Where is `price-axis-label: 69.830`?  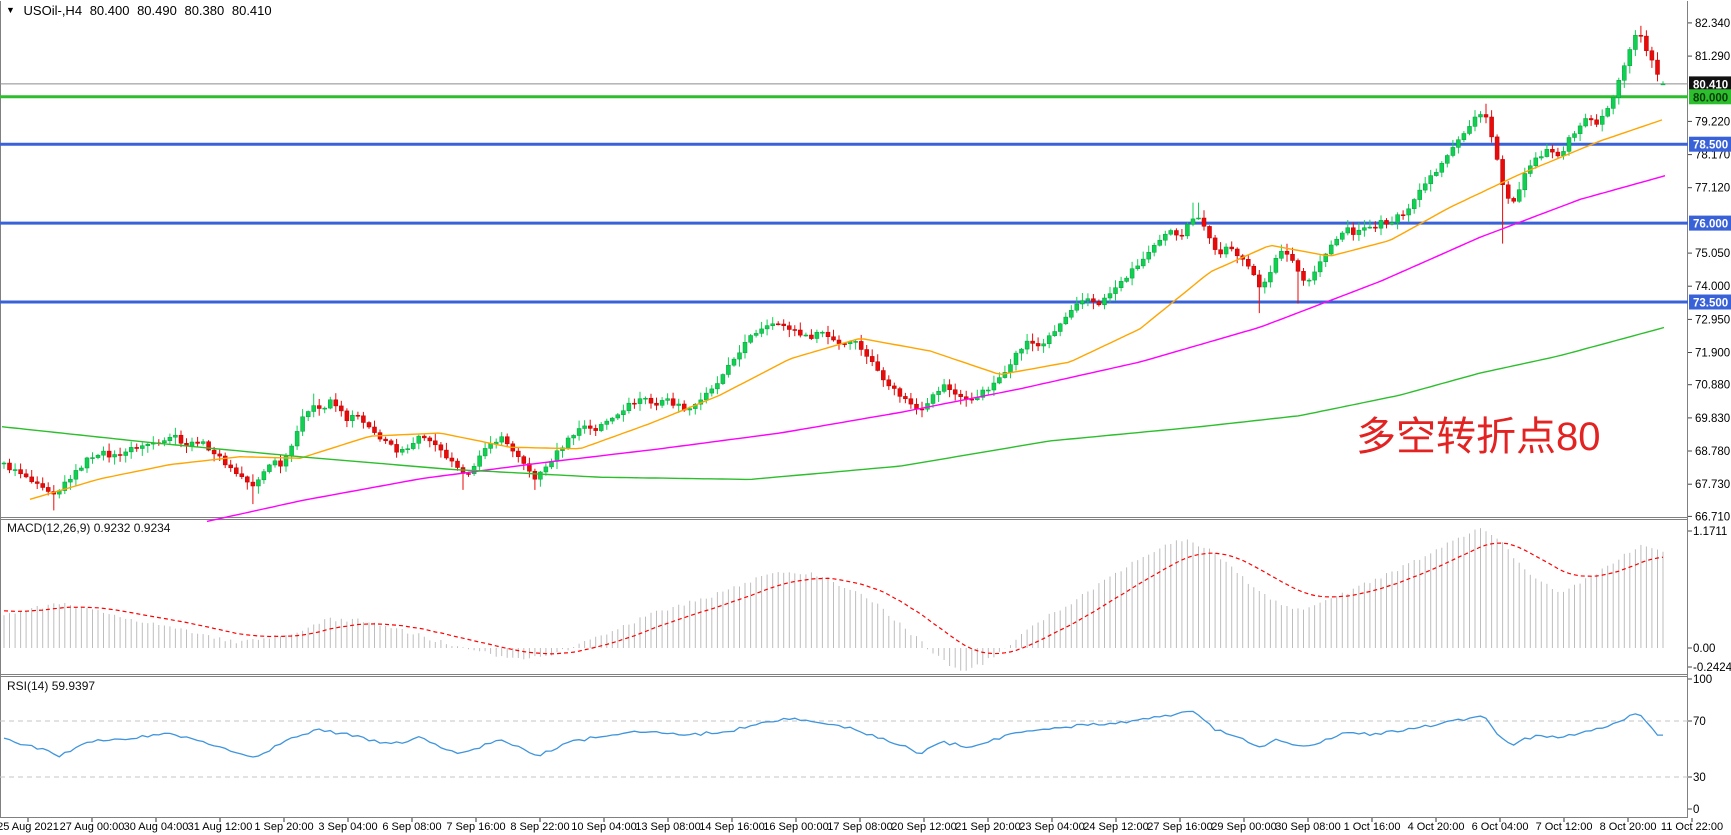
price-axis-label: 69.830 is located at coordinates (1712, 419).